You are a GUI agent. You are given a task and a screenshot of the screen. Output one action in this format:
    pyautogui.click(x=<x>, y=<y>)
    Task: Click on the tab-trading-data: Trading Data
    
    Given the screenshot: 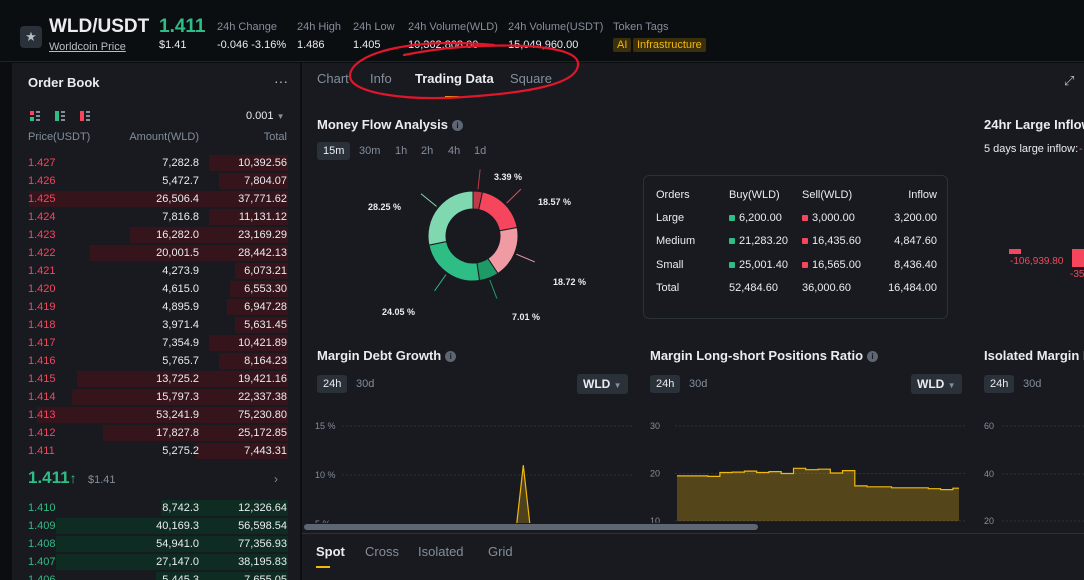 What is the action you would take?
    pyautogui.click(x=454, y=78)
    